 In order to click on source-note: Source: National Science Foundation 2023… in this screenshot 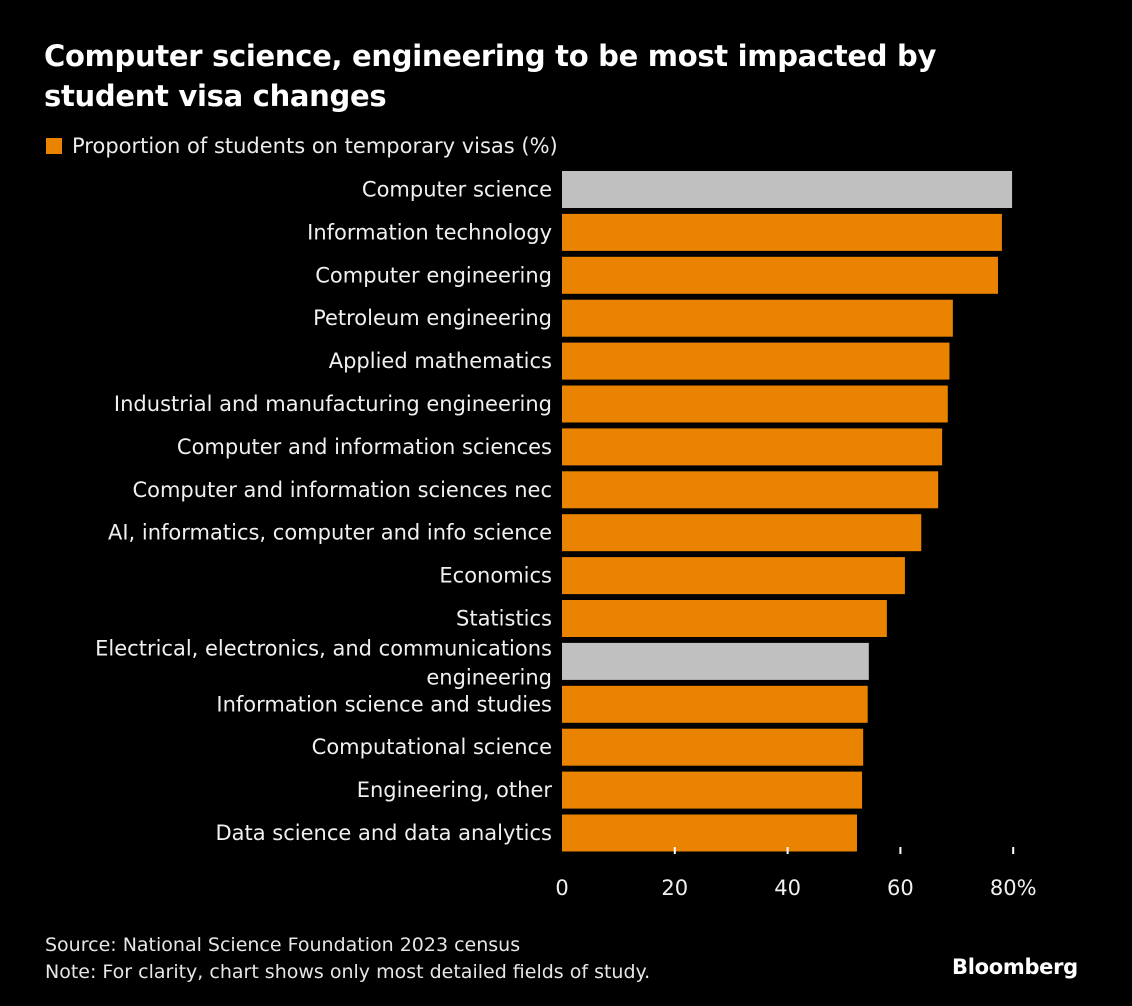, I will do `click(283, 945)`.